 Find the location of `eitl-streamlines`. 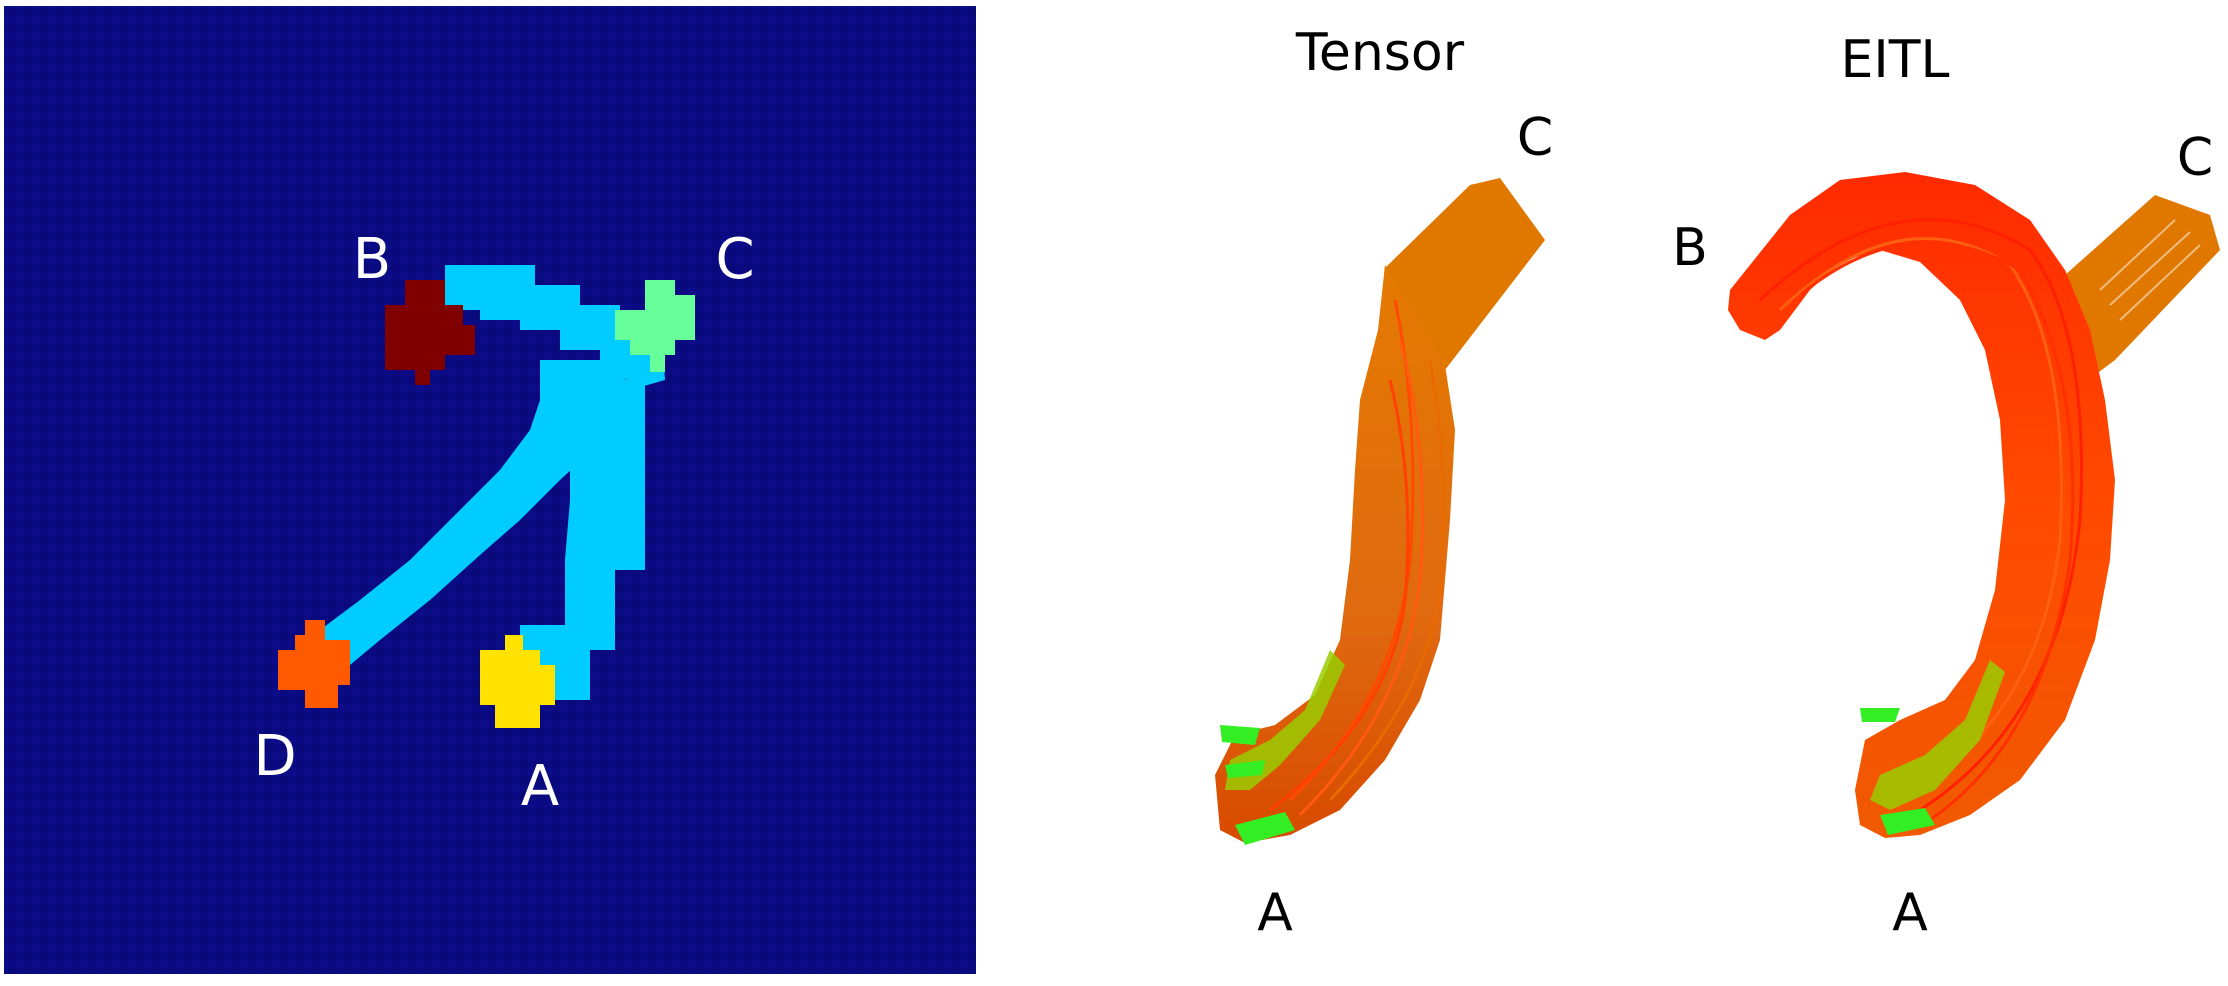

eitl-streamlines is located at coordinates (1920, 520).